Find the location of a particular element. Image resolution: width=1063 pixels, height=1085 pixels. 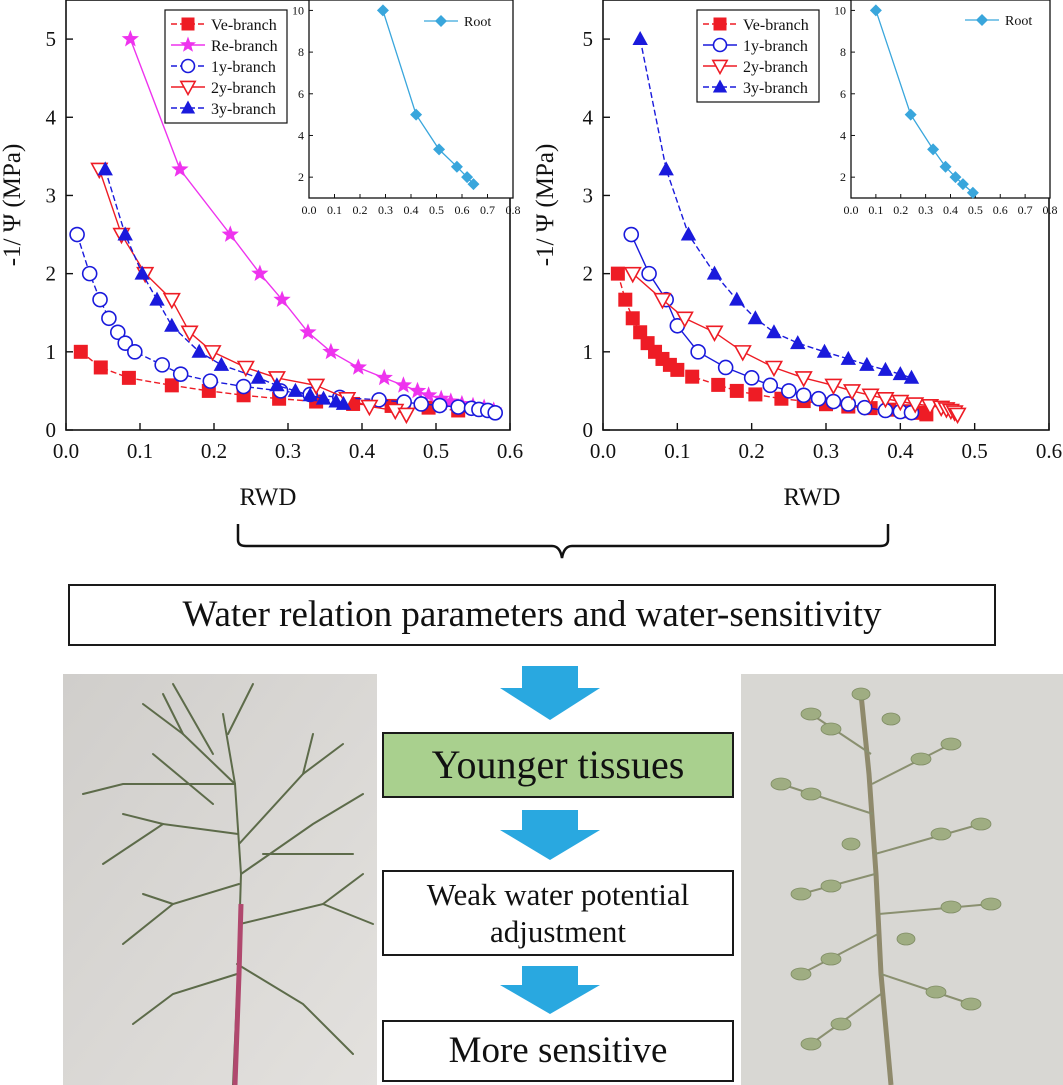

legend-label: 2y-branch is located at coordinates (243, 88).